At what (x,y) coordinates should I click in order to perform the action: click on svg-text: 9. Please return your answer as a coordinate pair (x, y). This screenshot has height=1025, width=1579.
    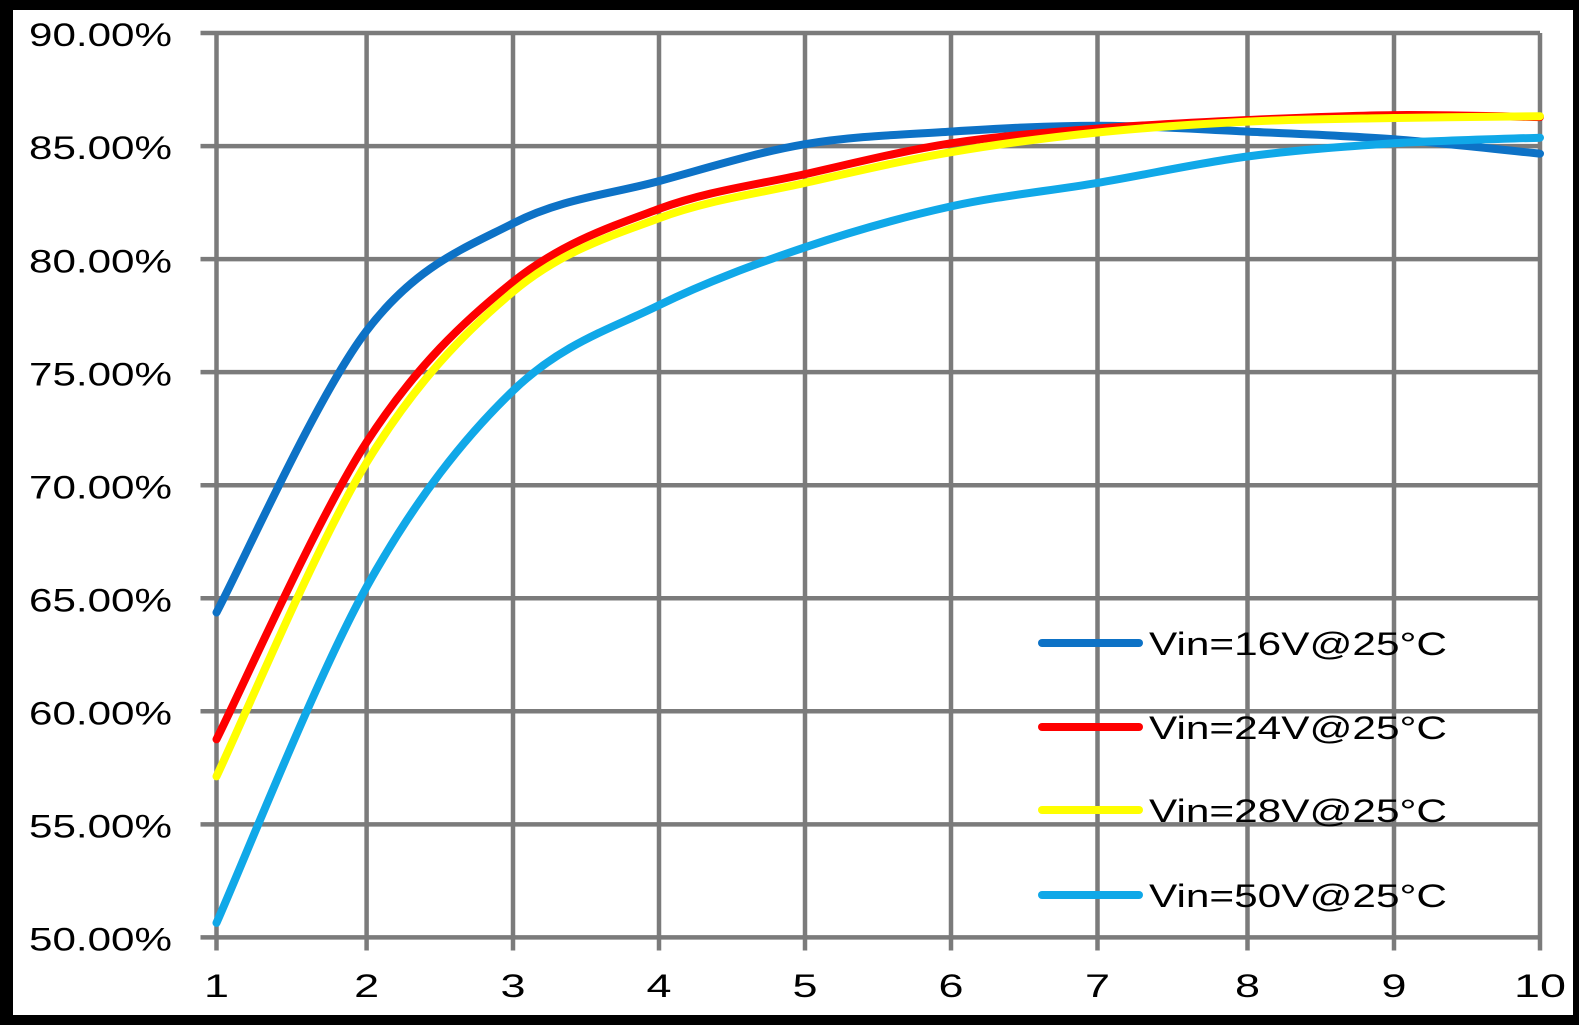
    Looking at the image, I should click on (1394, 986).